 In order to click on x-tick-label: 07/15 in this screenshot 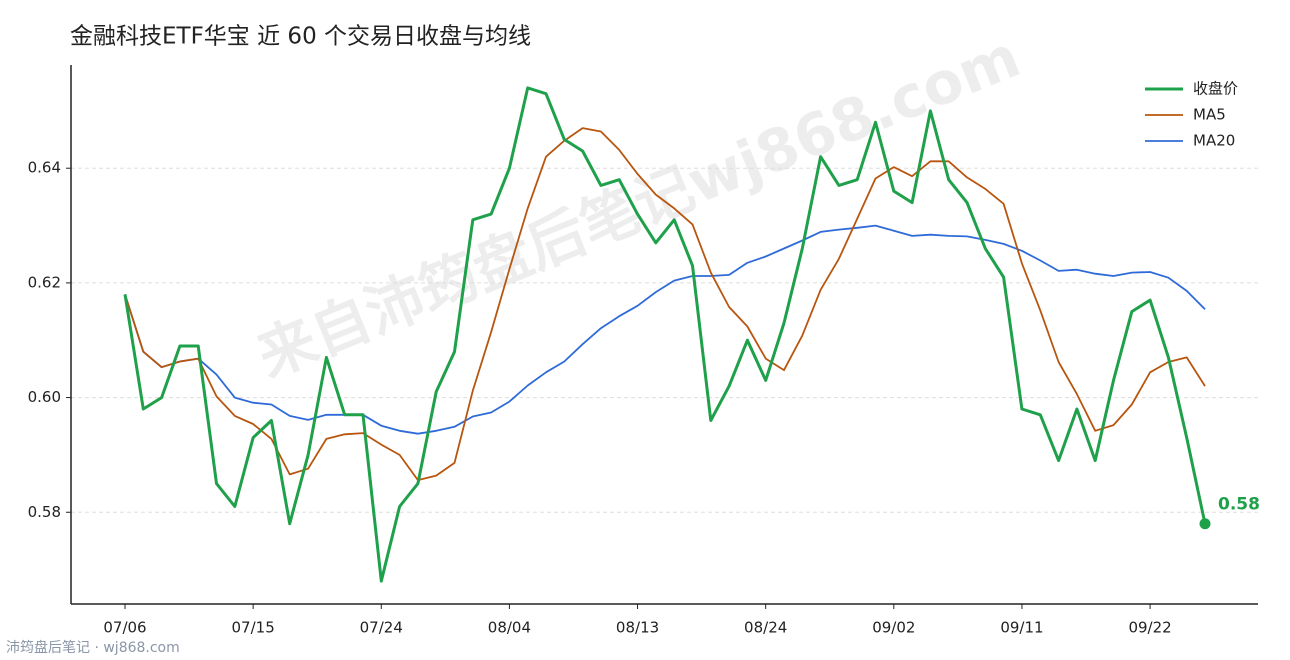, I will do `click(253, 628)`.